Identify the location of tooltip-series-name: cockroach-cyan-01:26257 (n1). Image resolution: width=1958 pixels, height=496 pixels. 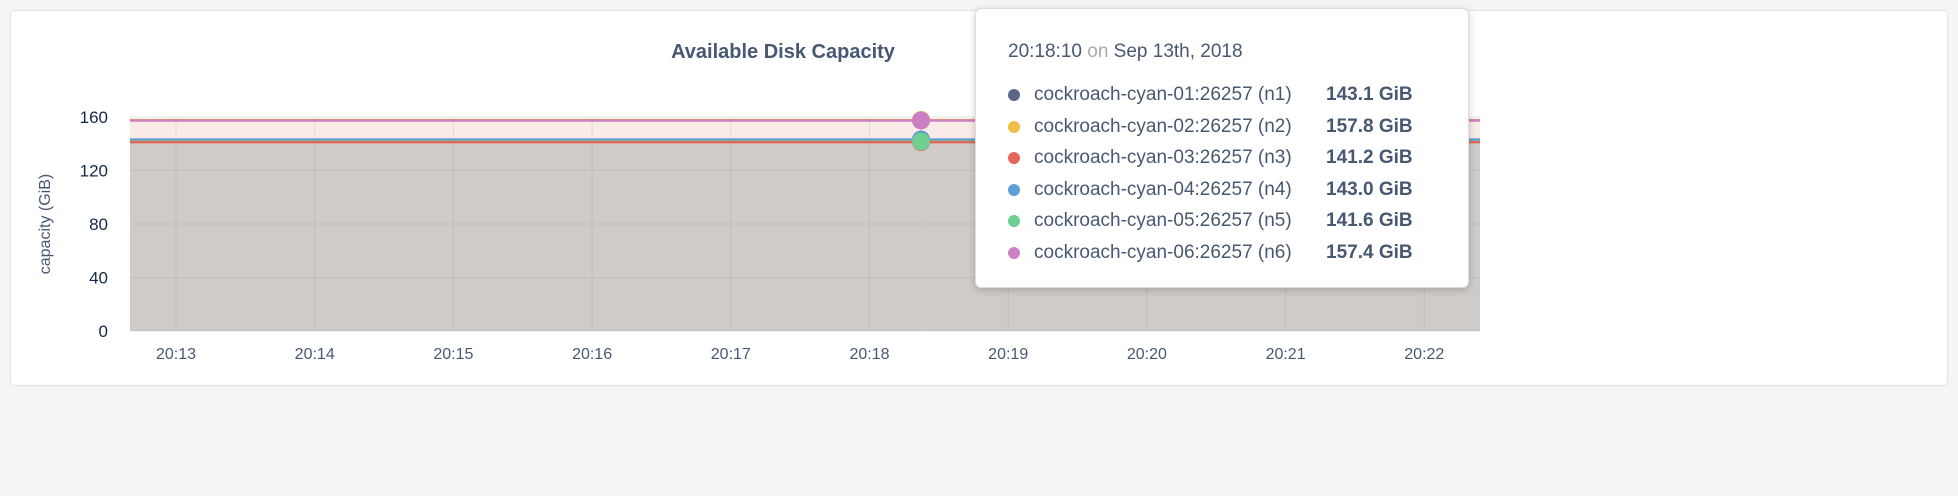
(1163, 94).